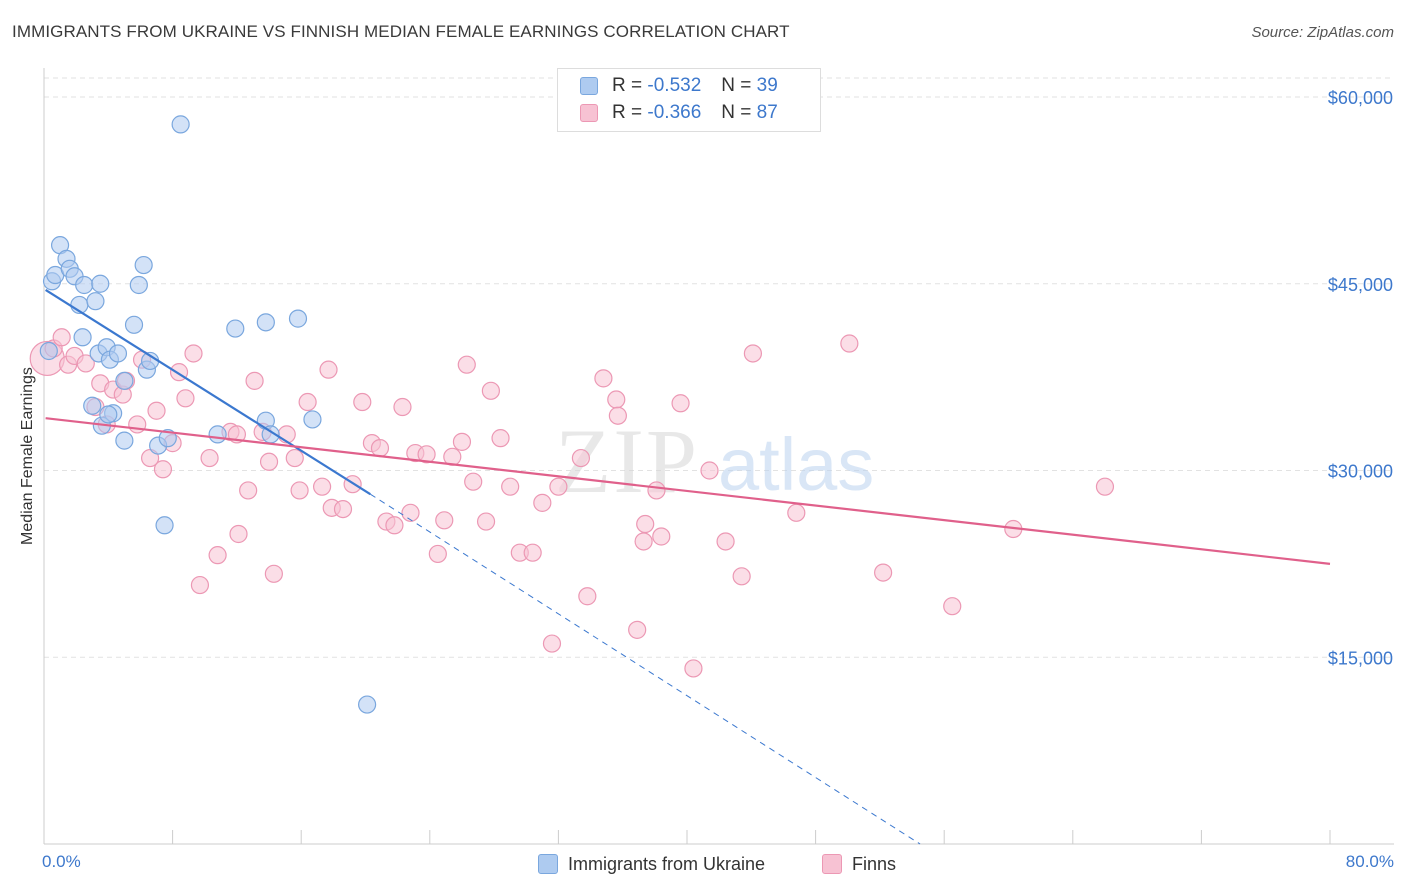 The width and height of the screenshot is (1406, 892). What do you see at coordinates (1360, 98) in the screenshot?
I see `y-tick-label: $60,000` at bounding box center [1360, 98].